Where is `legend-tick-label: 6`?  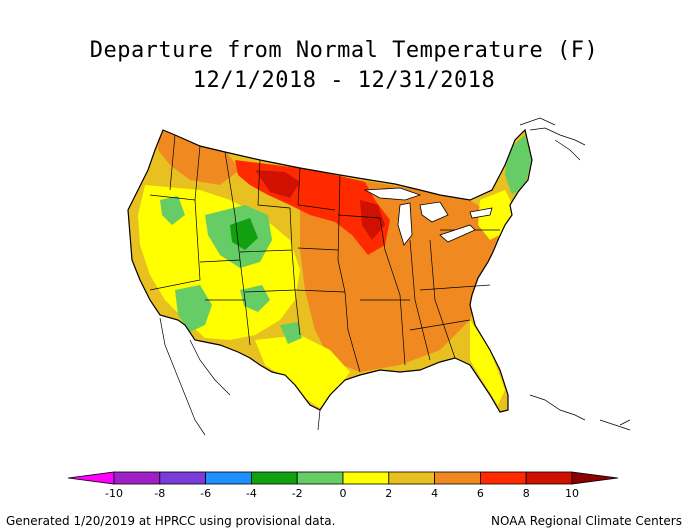 legend-tick-label: 6 is located at coordinates (480, 493).